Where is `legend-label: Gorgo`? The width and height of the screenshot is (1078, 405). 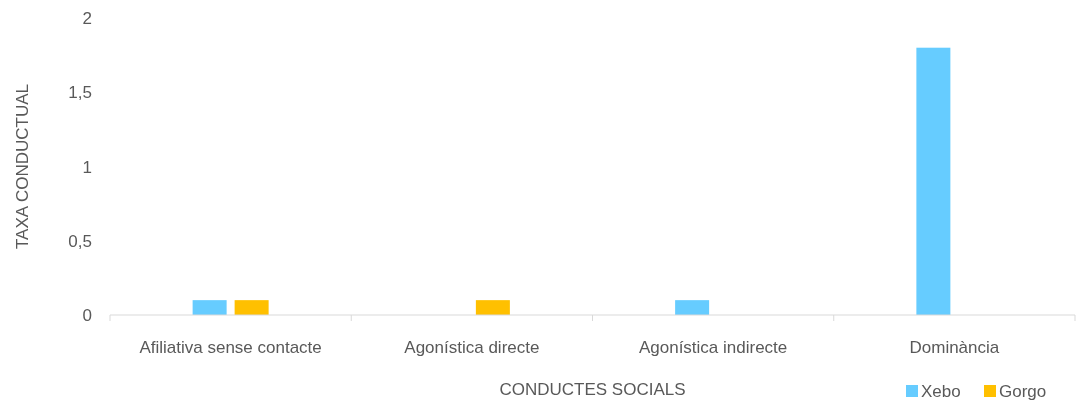
legend-label: Gorgo is located at coordinates (1023, 391).